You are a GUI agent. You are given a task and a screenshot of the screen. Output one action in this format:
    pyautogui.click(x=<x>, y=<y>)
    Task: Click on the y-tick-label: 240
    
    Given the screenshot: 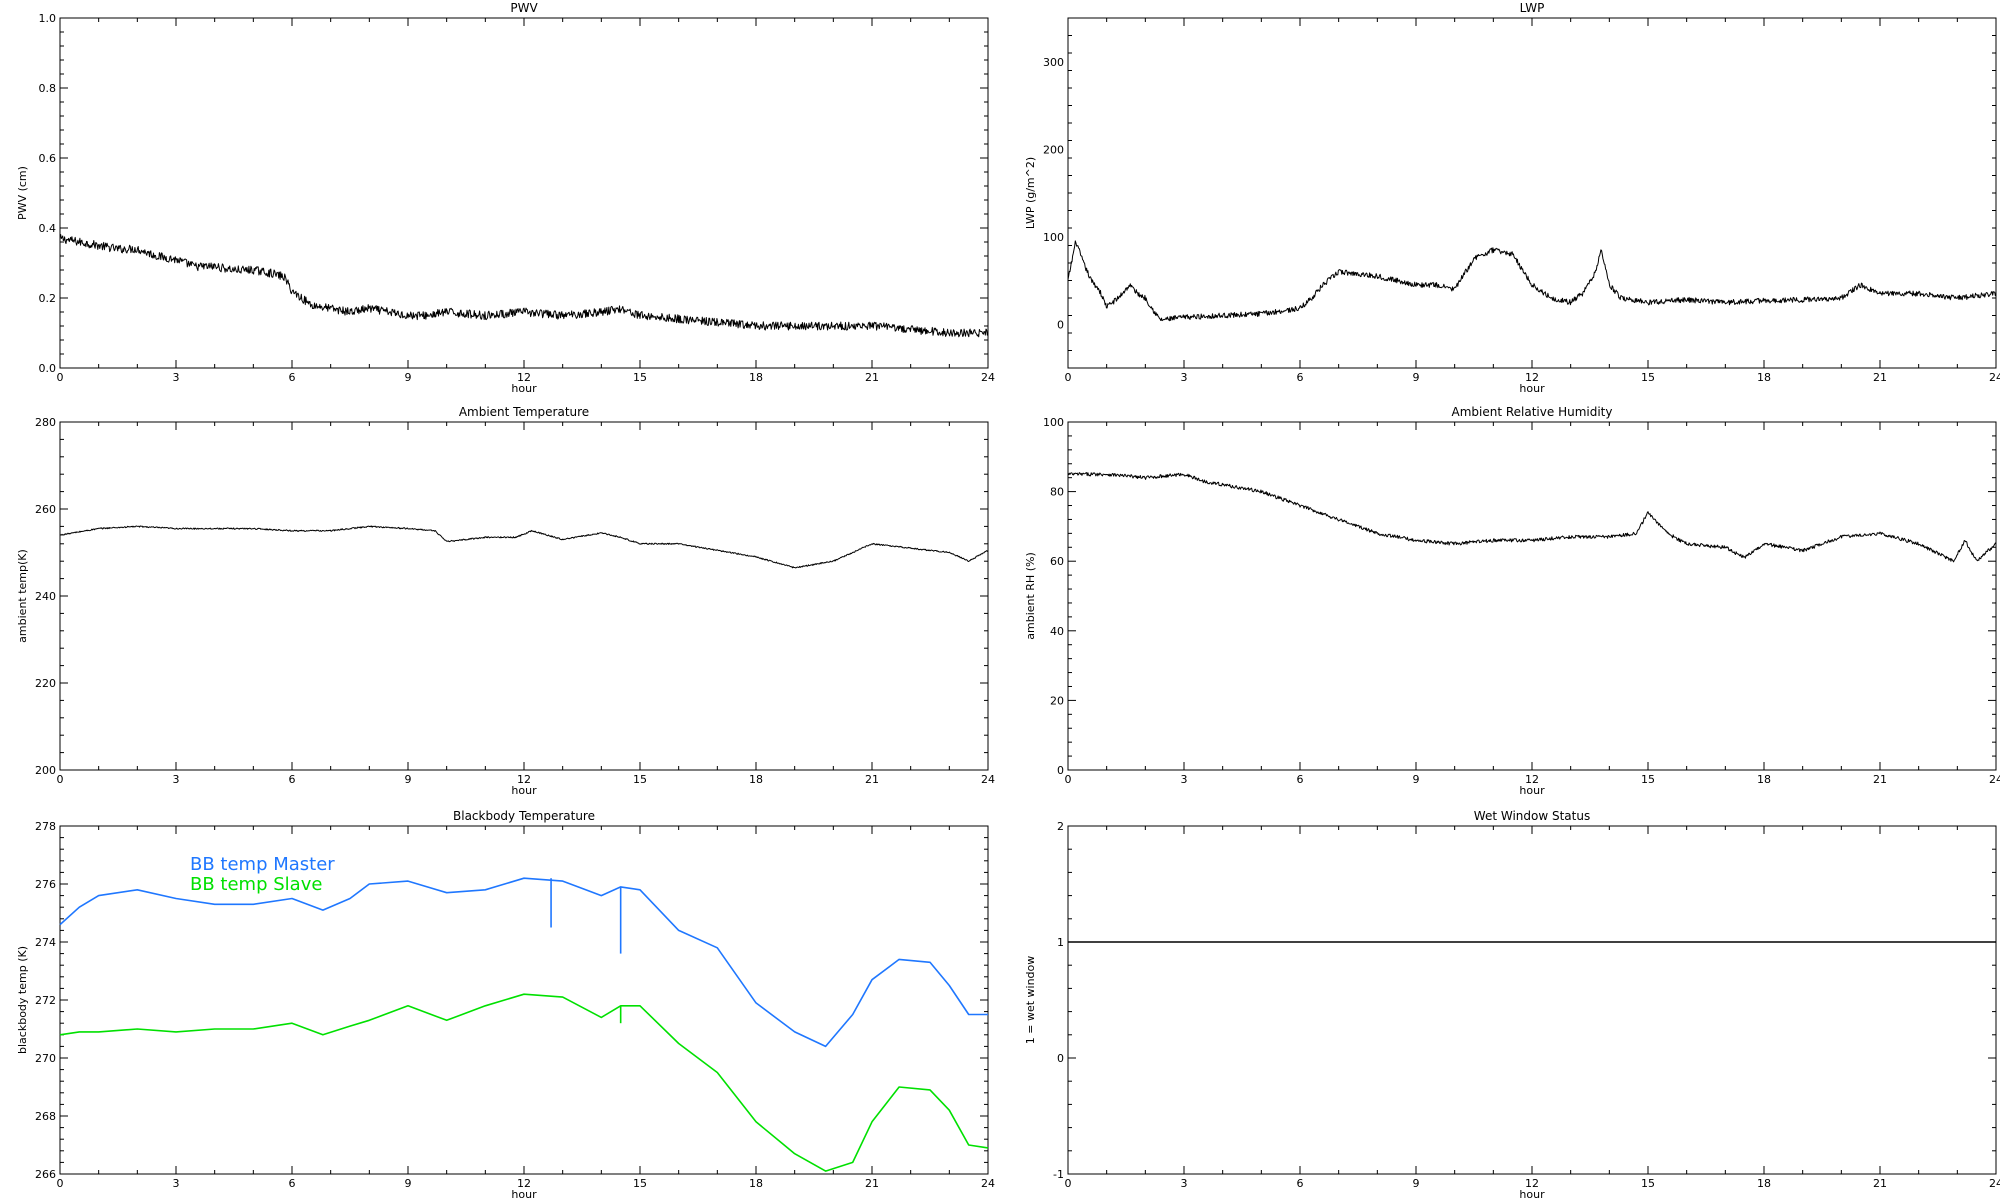 What is the action you would take?
    pyautogui.click(x=45, y=596)
    